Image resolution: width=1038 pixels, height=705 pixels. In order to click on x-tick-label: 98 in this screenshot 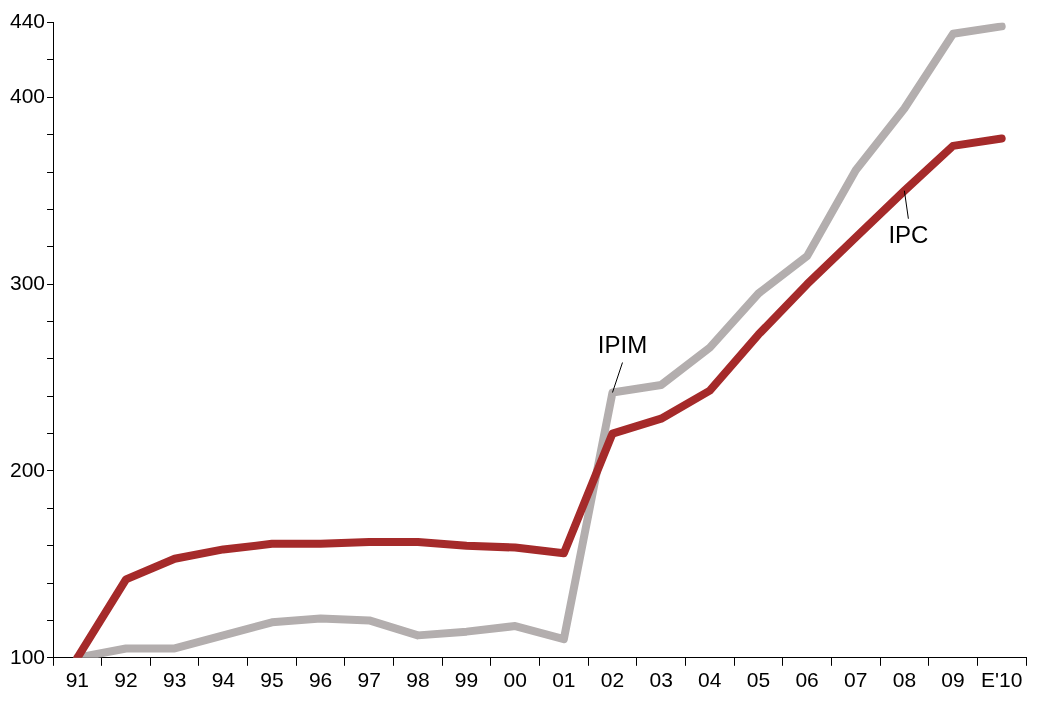, I will do `click(418, 680)`.